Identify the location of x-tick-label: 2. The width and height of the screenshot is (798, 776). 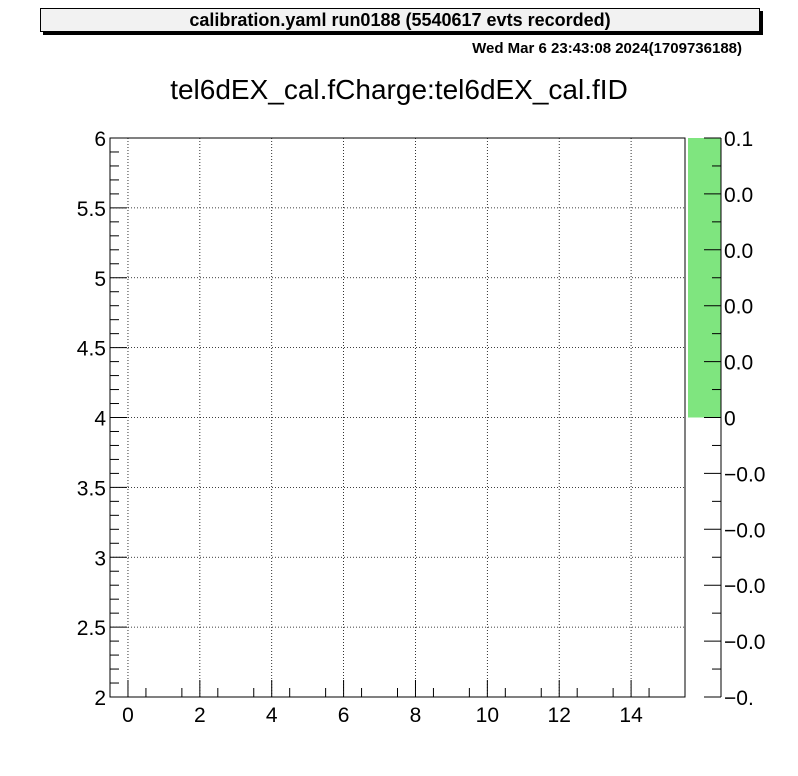
(200, 715).